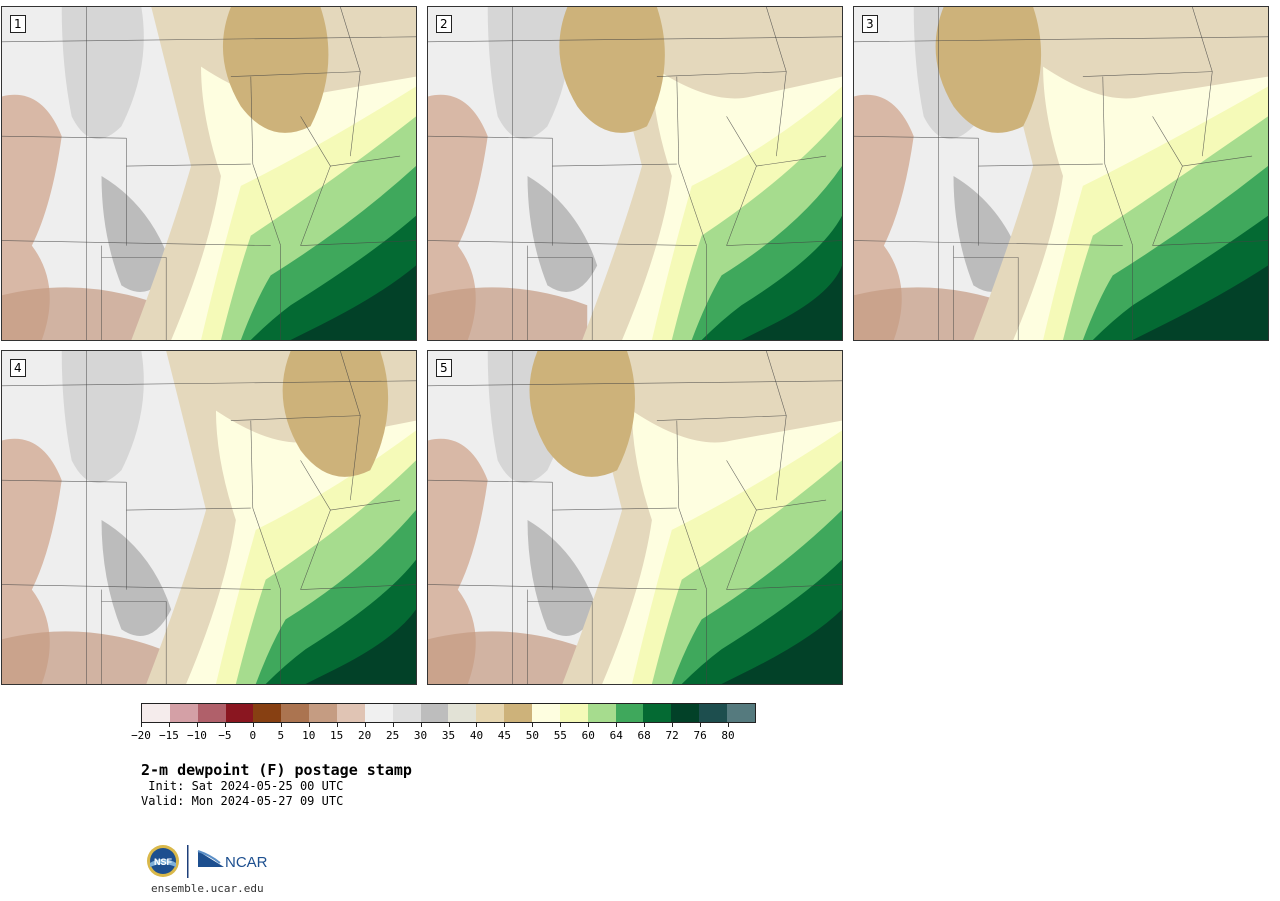 This screenshot has height=901, width=1280. I want to click on colorbar-tick-label: 80, so click(728, 735).